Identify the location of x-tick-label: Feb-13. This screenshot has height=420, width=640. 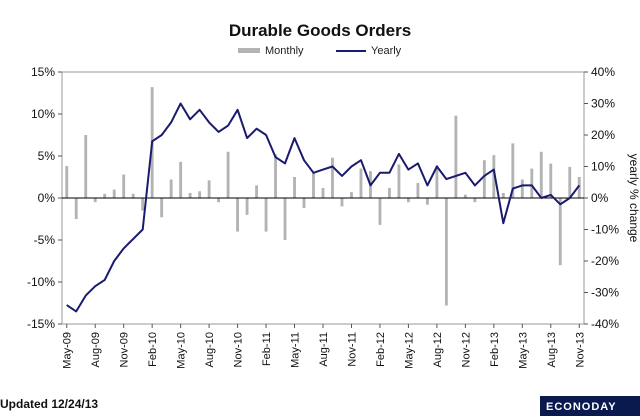
(495, 349).